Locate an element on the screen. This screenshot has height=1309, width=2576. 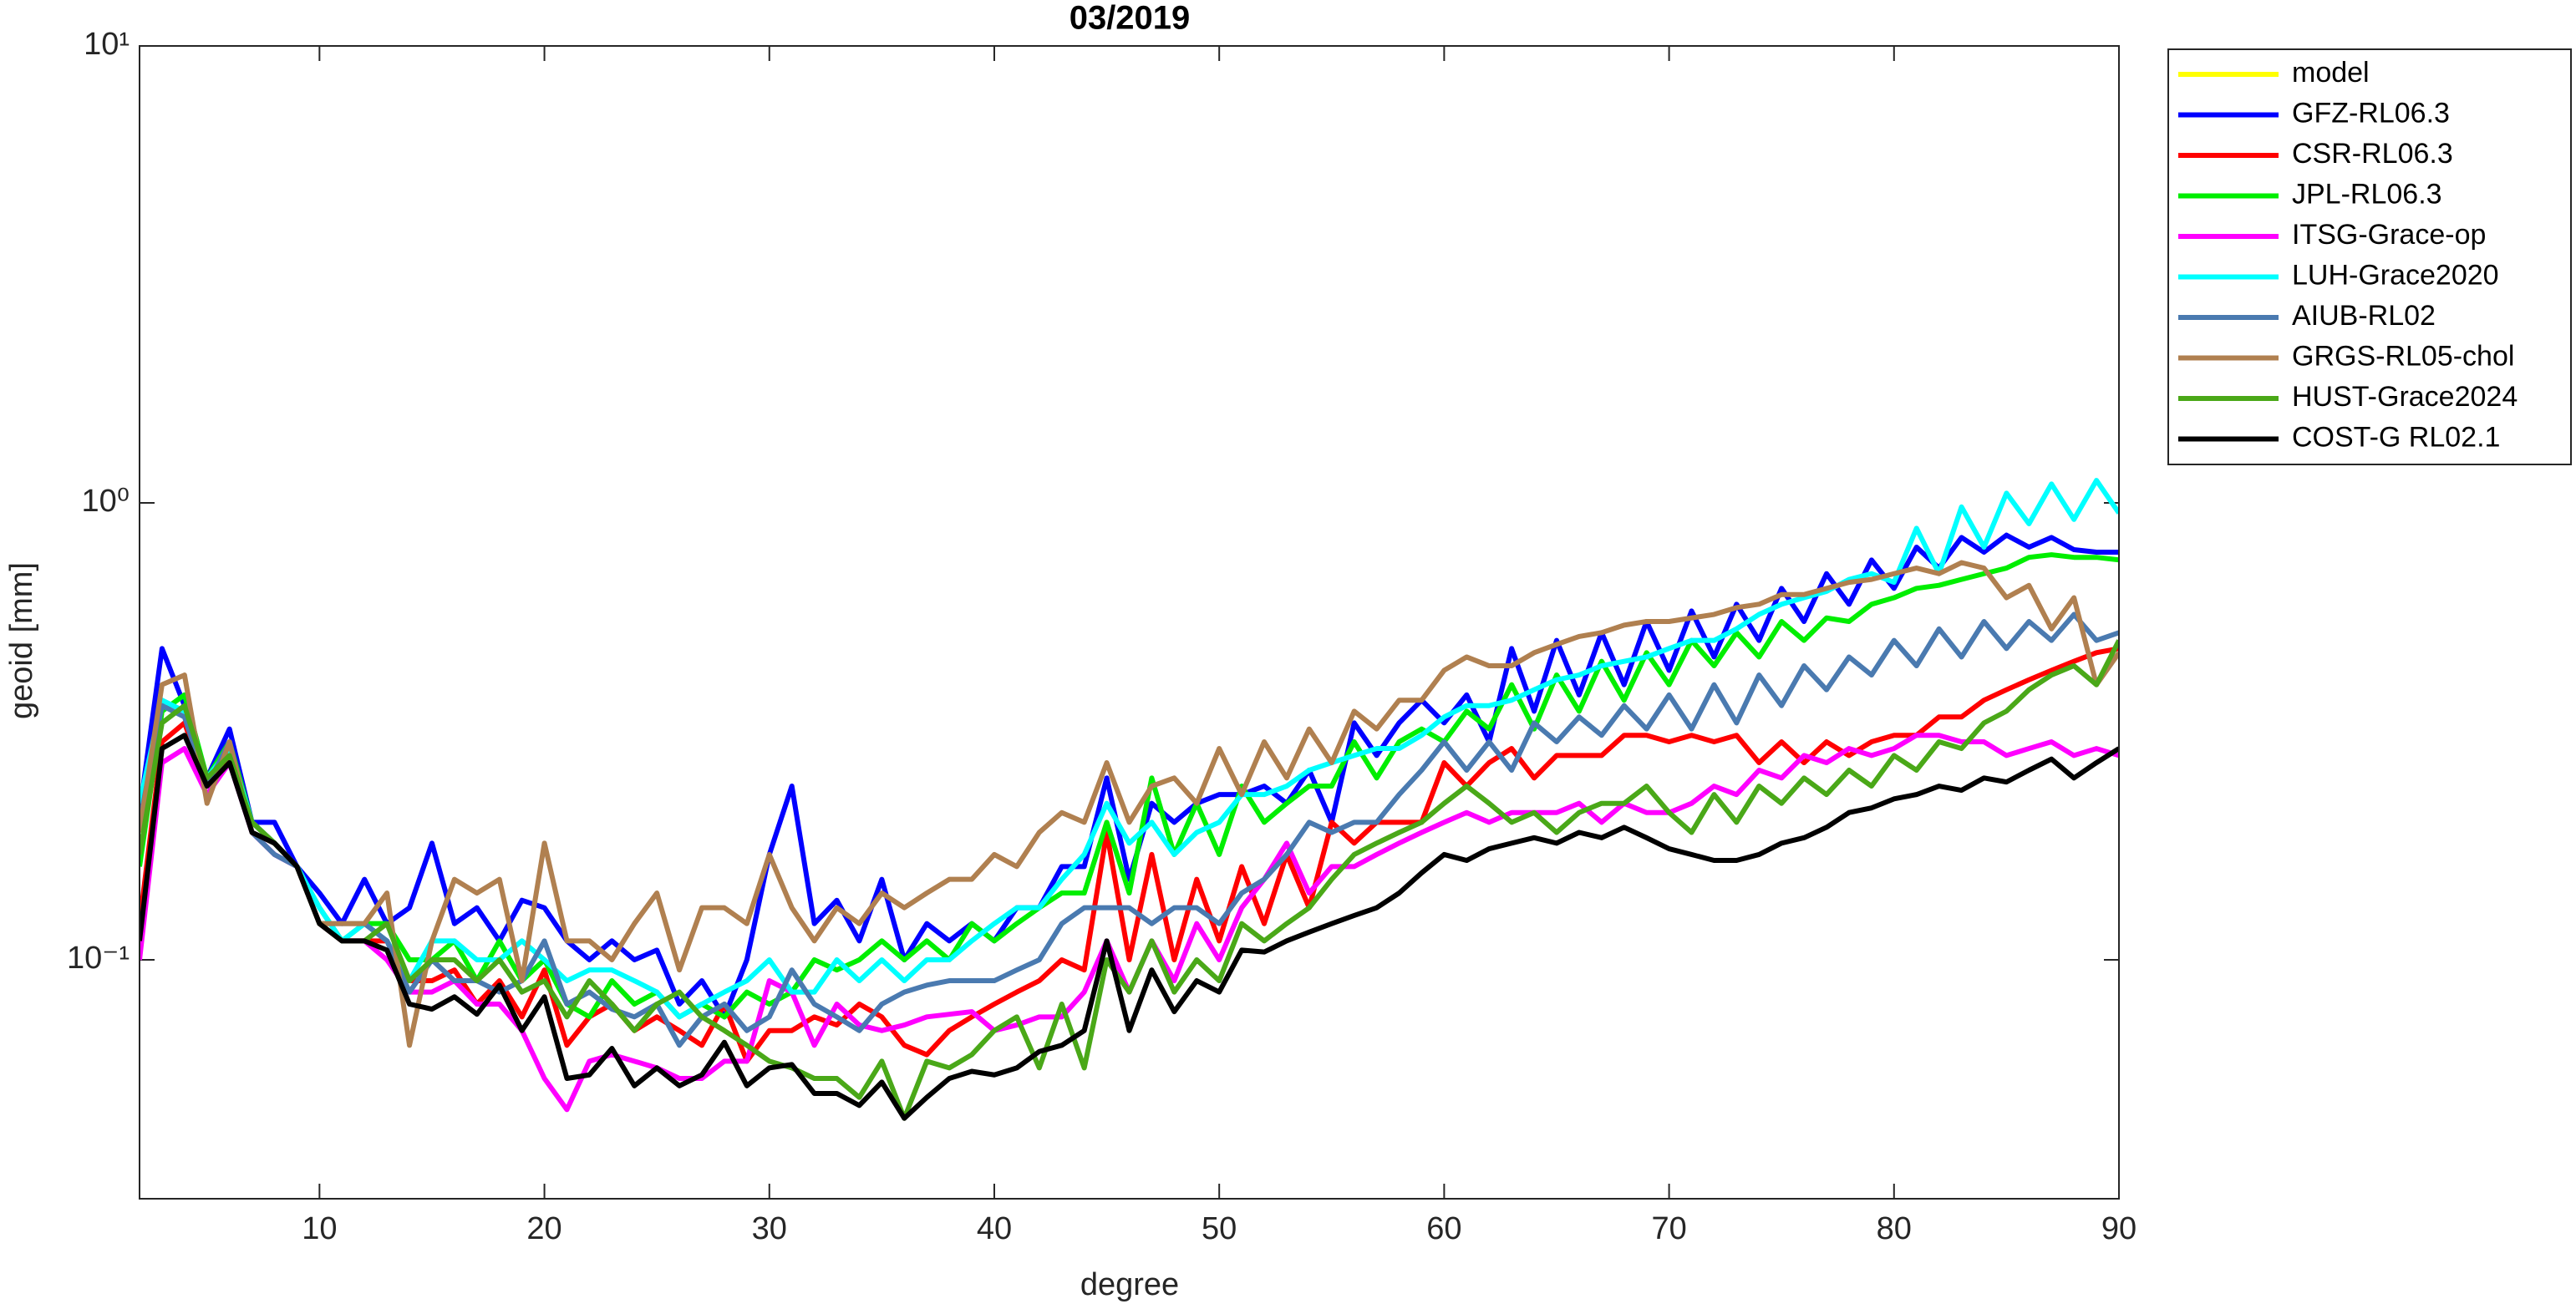
chart-title: 03/2019 is located at coordinates (1130, 18).